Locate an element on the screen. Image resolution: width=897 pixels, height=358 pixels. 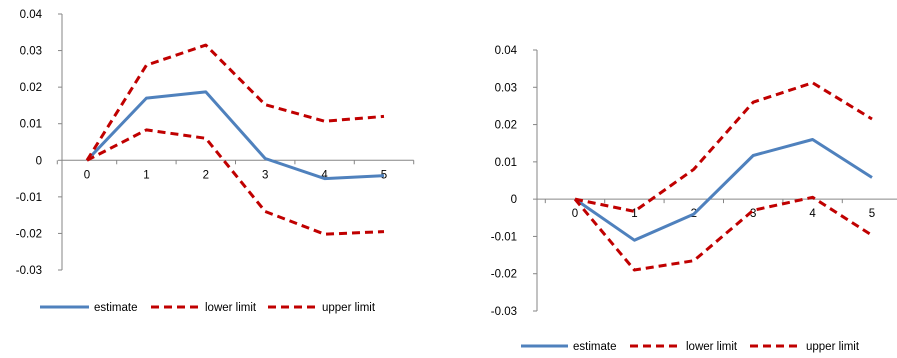
x-tick-label: 2 is located at coordinates (206, 175).